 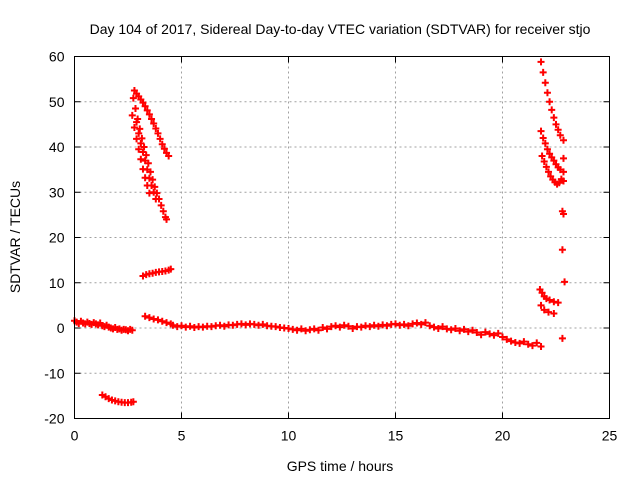 What do you see at coordinates (308, 334) in the screenshot?
I see `series-baseline` at bounding box center [308, 334].